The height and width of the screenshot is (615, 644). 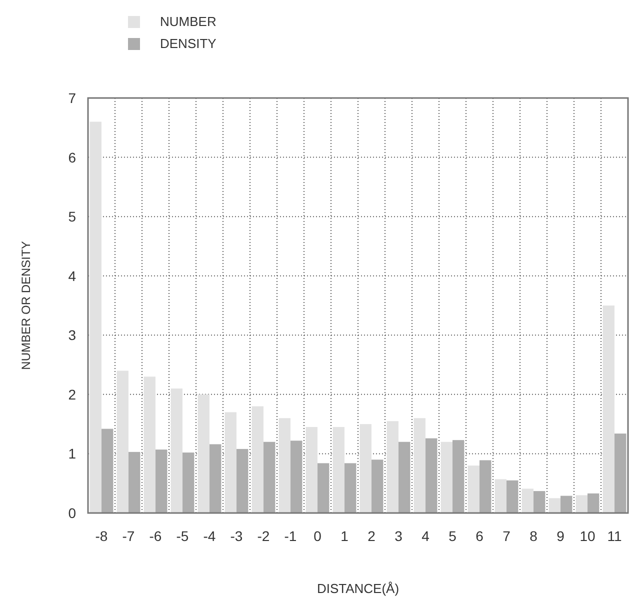 I want to click on legend-label: DENSITY, so click(x=188, y=43).